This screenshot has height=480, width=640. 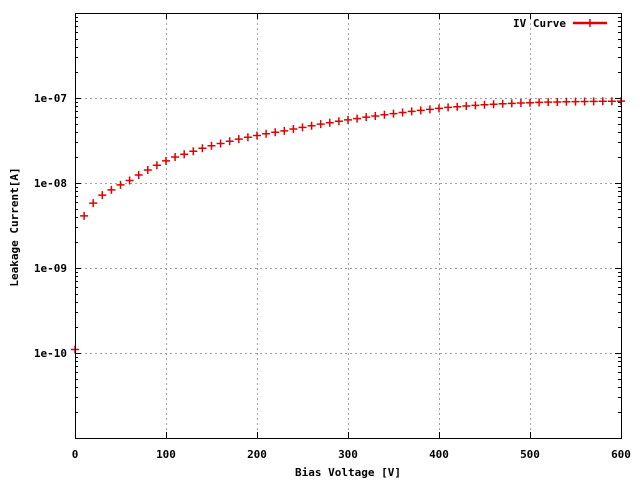 I want to click on y-tick-label: 1e-10, so click(x=50, y=353).